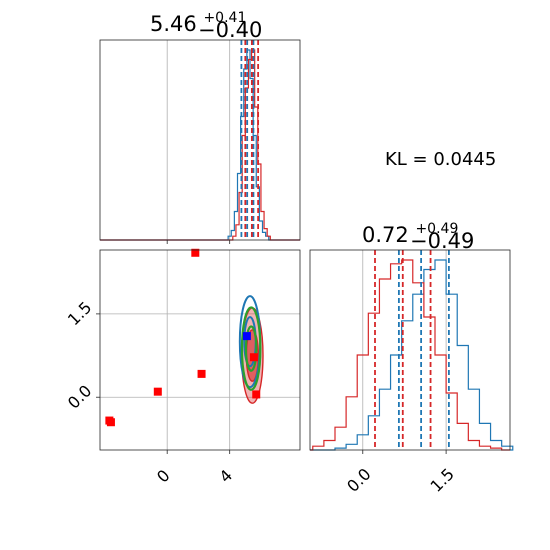 This screenshot has height=550, width=550. What do you see at coordinates (442, 241) in the screenshot?
I see `param2-title-minus: −0.49` at bounding box center [442, 241].